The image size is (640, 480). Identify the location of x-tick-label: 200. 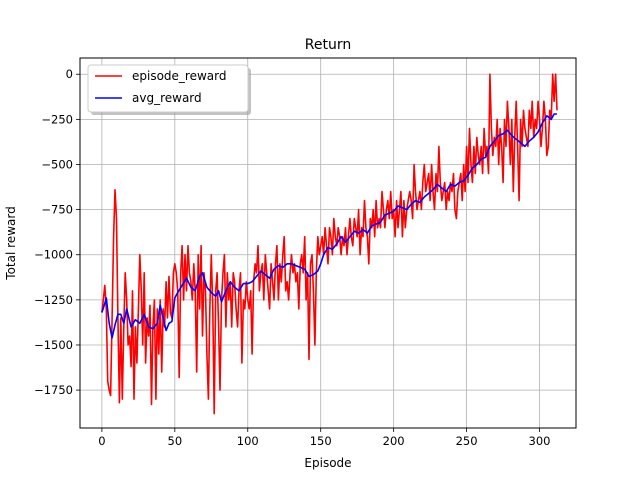
(394, 441).